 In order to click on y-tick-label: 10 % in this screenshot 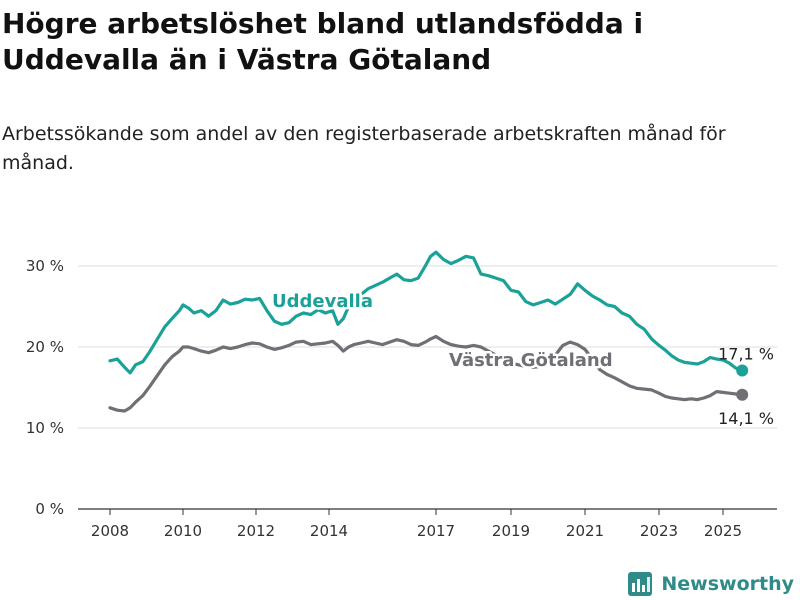, I will do `click(45, 428)`.